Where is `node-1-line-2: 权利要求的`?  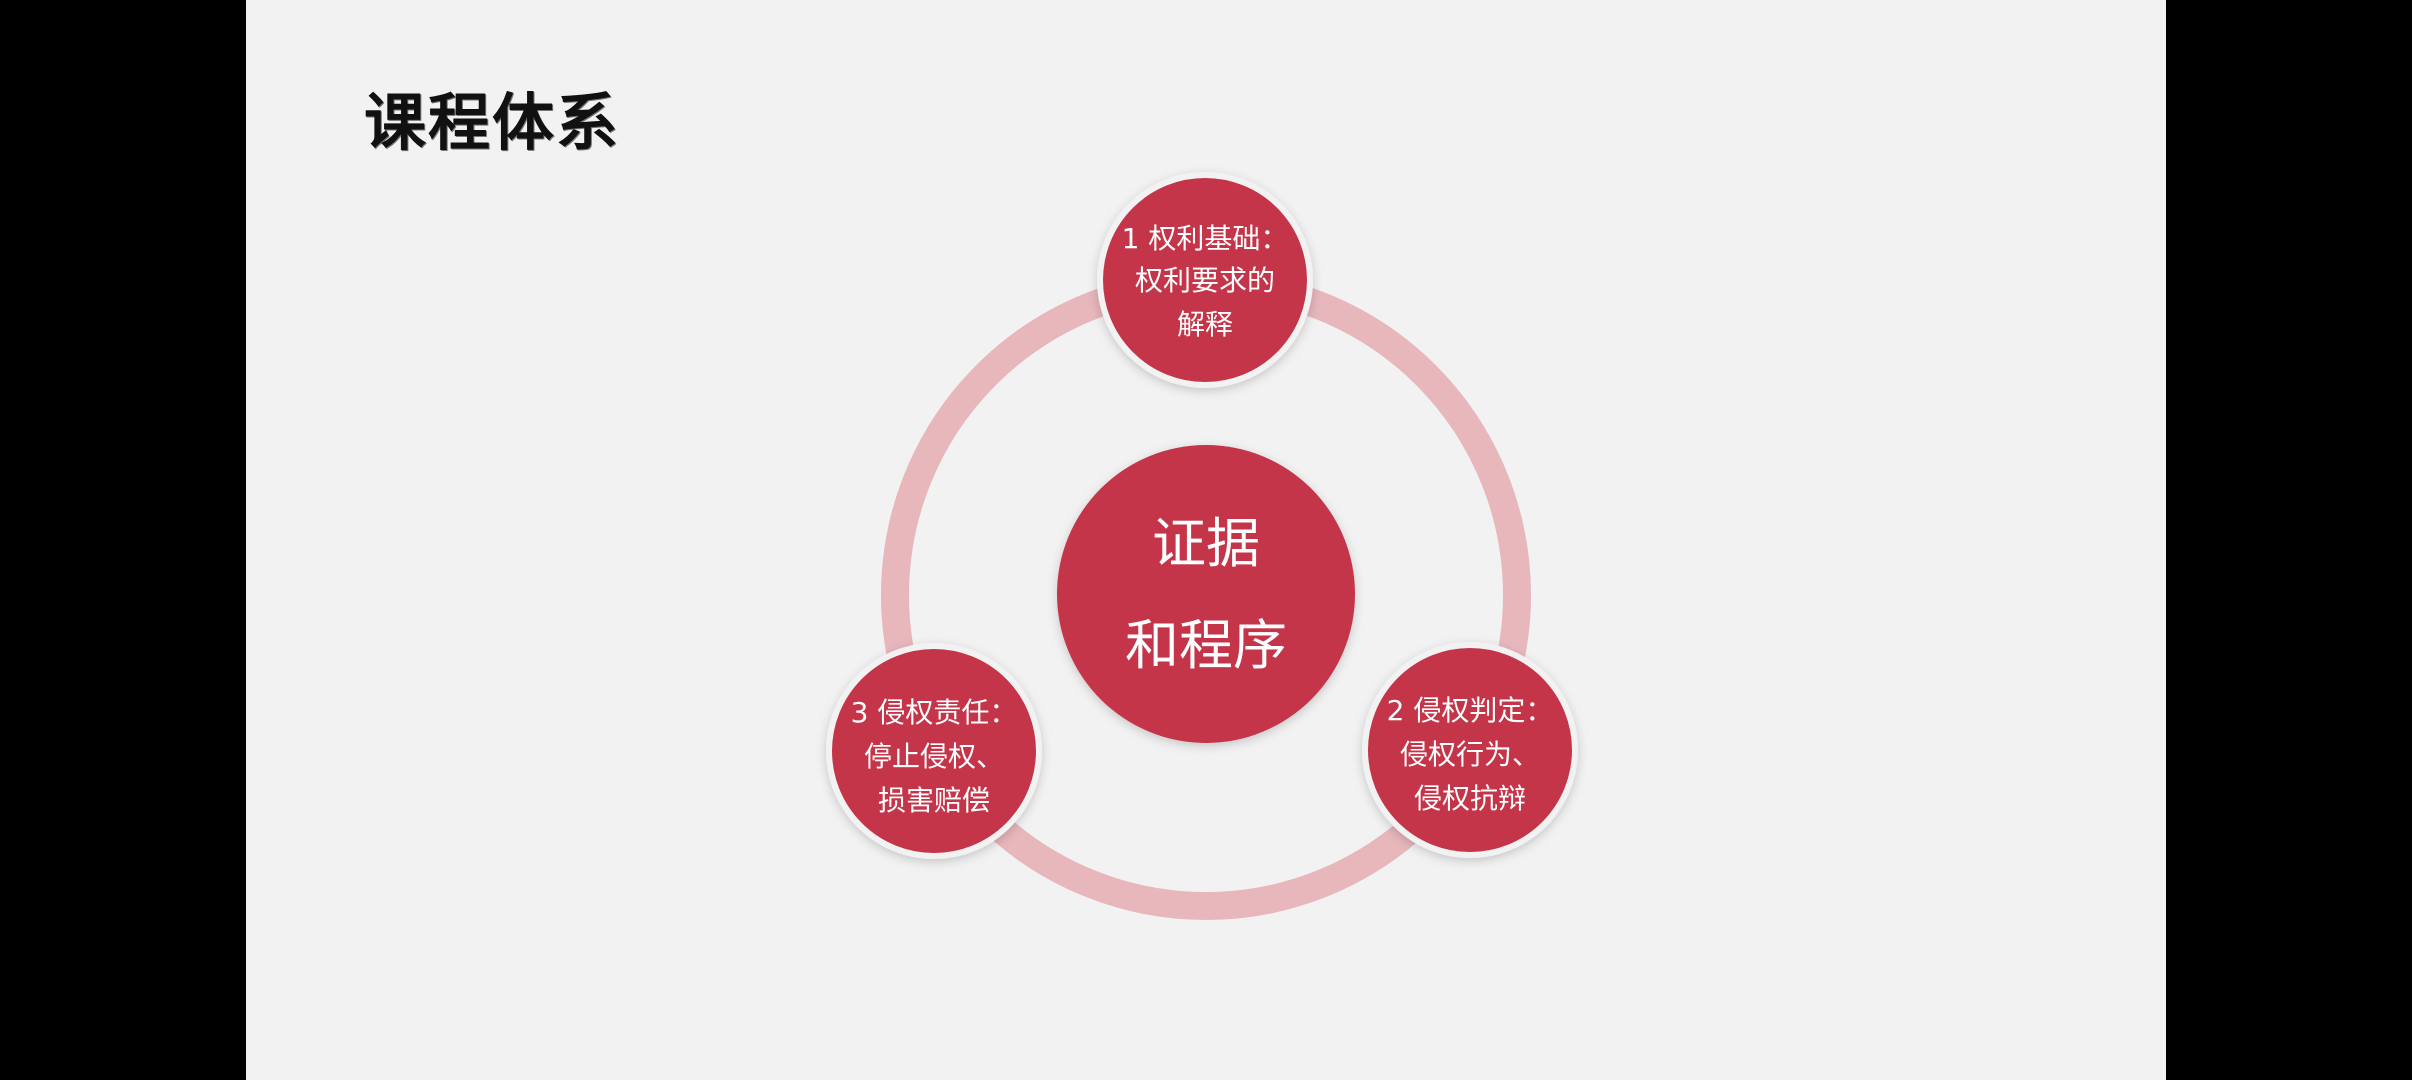 node-1-line-2: 权利要求的 is located at coordinates (1205, 280).